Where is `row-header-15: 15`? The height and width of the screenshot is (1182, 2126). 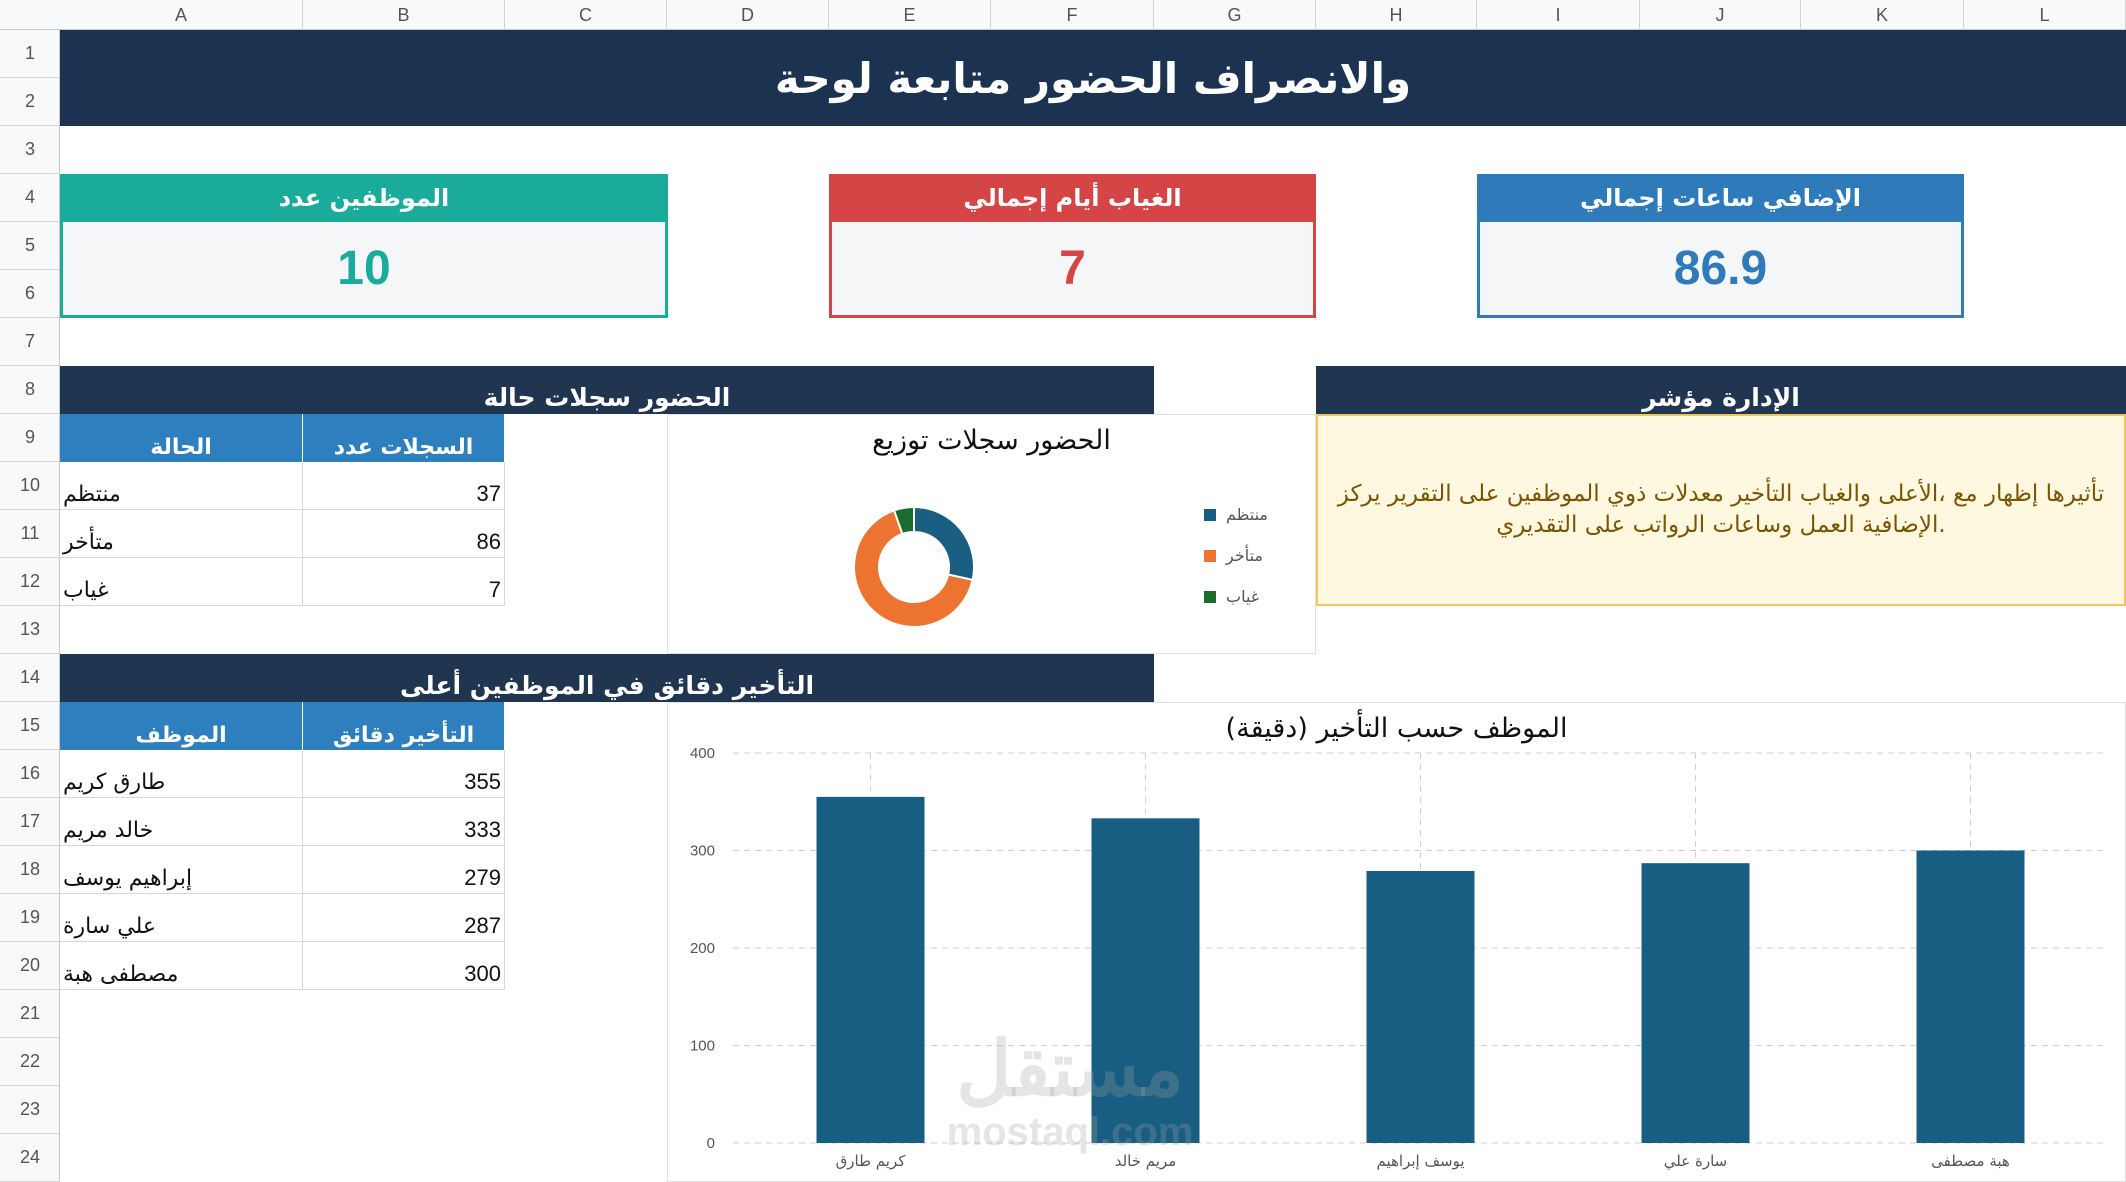
row-header-15: 15 is located at coordinates (30, 726).